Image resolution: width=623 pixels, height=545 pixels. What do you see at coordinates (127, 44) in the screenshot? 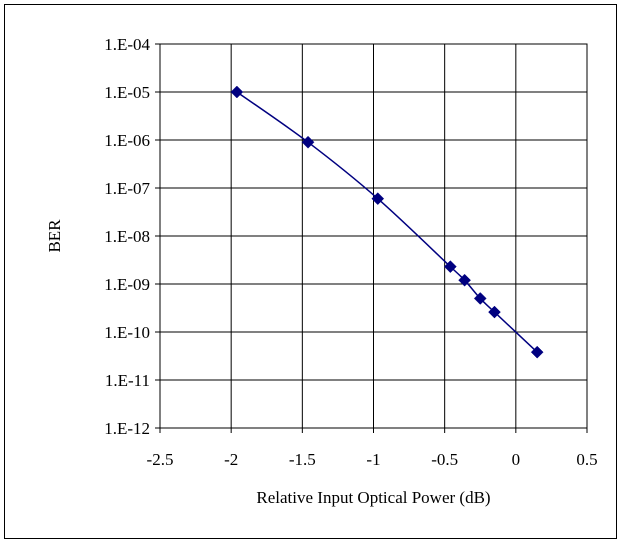
I see `y-tick-label-0: 1.E-04` at bounding box center [127, 44].